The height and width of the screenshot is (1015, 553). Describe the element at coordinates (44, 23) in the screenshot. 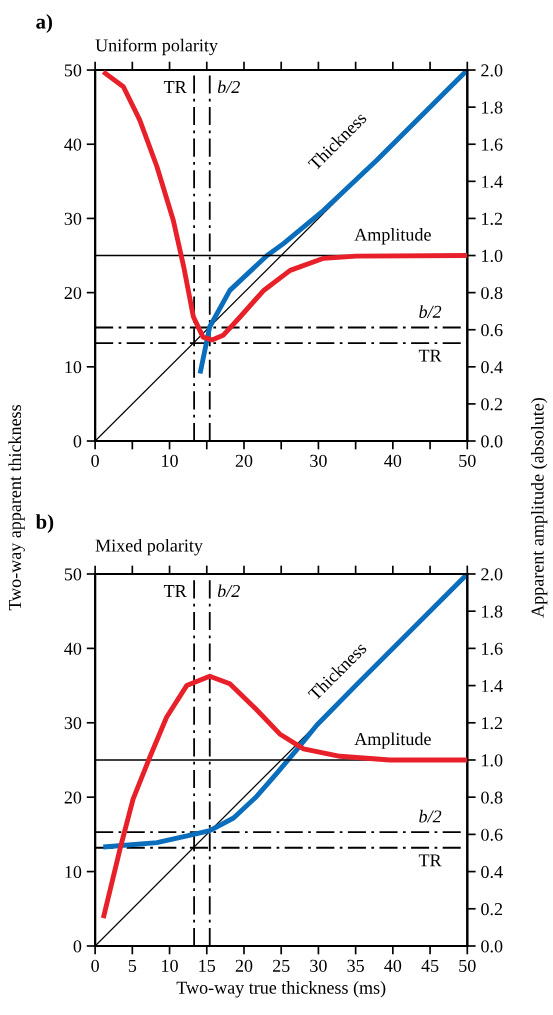

I see `chart-title: a)` at that location.